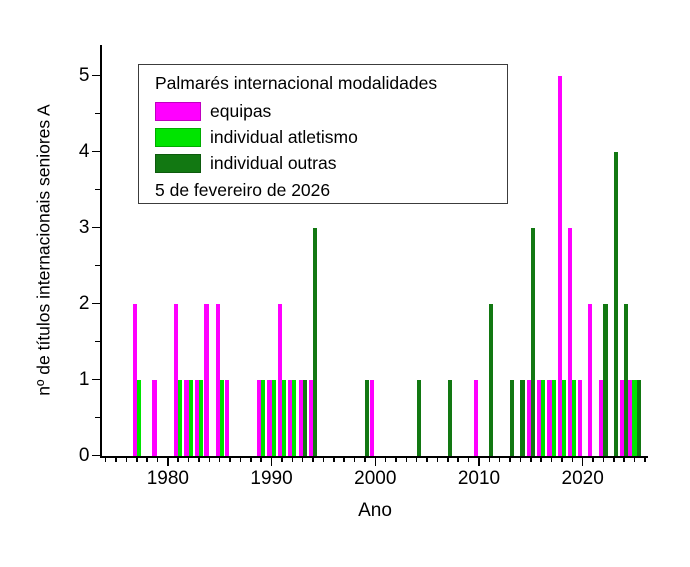 Image resolution: width=690 pixels, height=567 pixels. I want to click on bar-2007-individual-outras, so click(450, 417).